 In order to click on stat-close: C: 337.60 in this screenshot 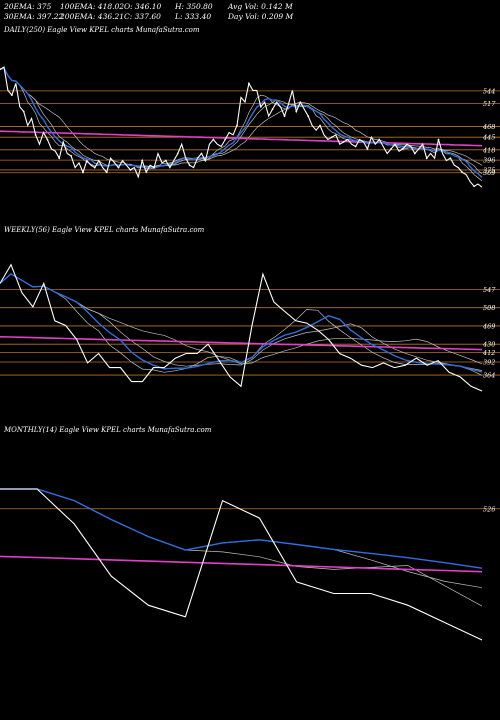, I will do `click(142, 16)`.